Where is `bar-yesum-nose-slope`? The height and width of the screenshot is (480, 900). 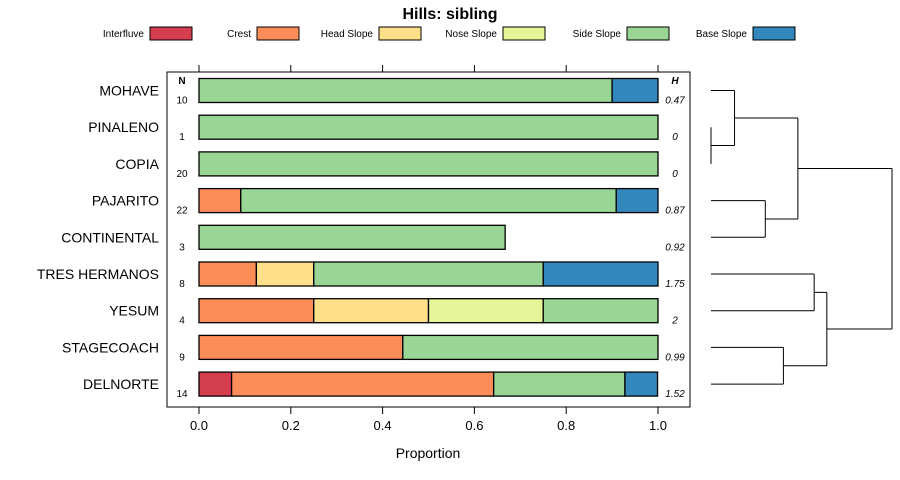 bar-yesum-nose-slope is located at coordinates (485, 311).